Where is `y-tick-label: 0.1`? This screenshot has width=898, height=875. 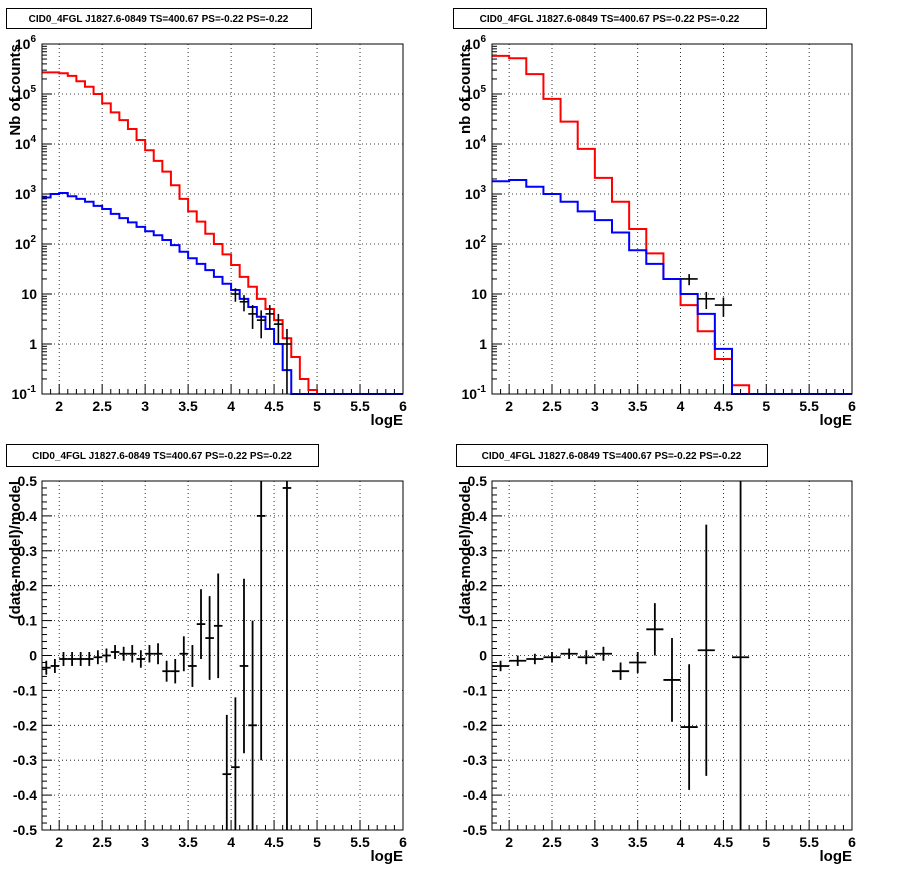
y-tick-label: 0.1 is located at coordinates (28, 621).